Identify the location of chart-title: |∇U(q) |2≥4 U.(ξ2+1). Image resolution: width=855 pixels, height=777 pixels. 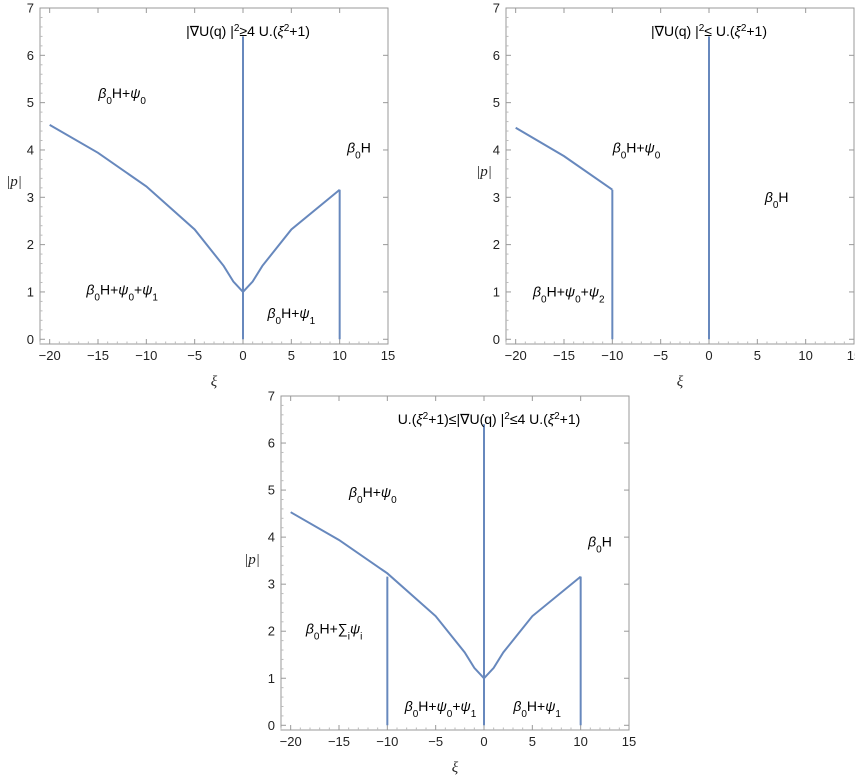
(248, 31).